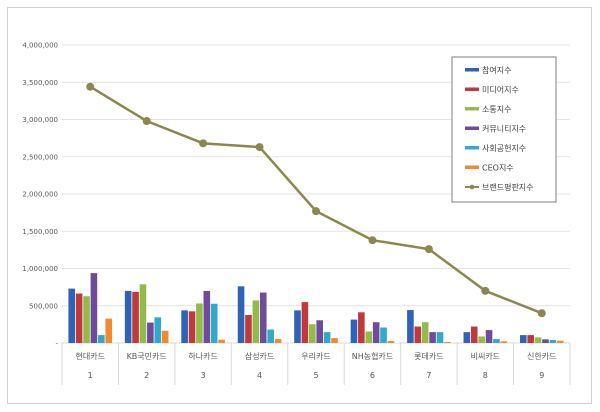  Describe the element at coordinates (496, 109) in the screenshot. I see `legend-label: 소통지수` at that location.